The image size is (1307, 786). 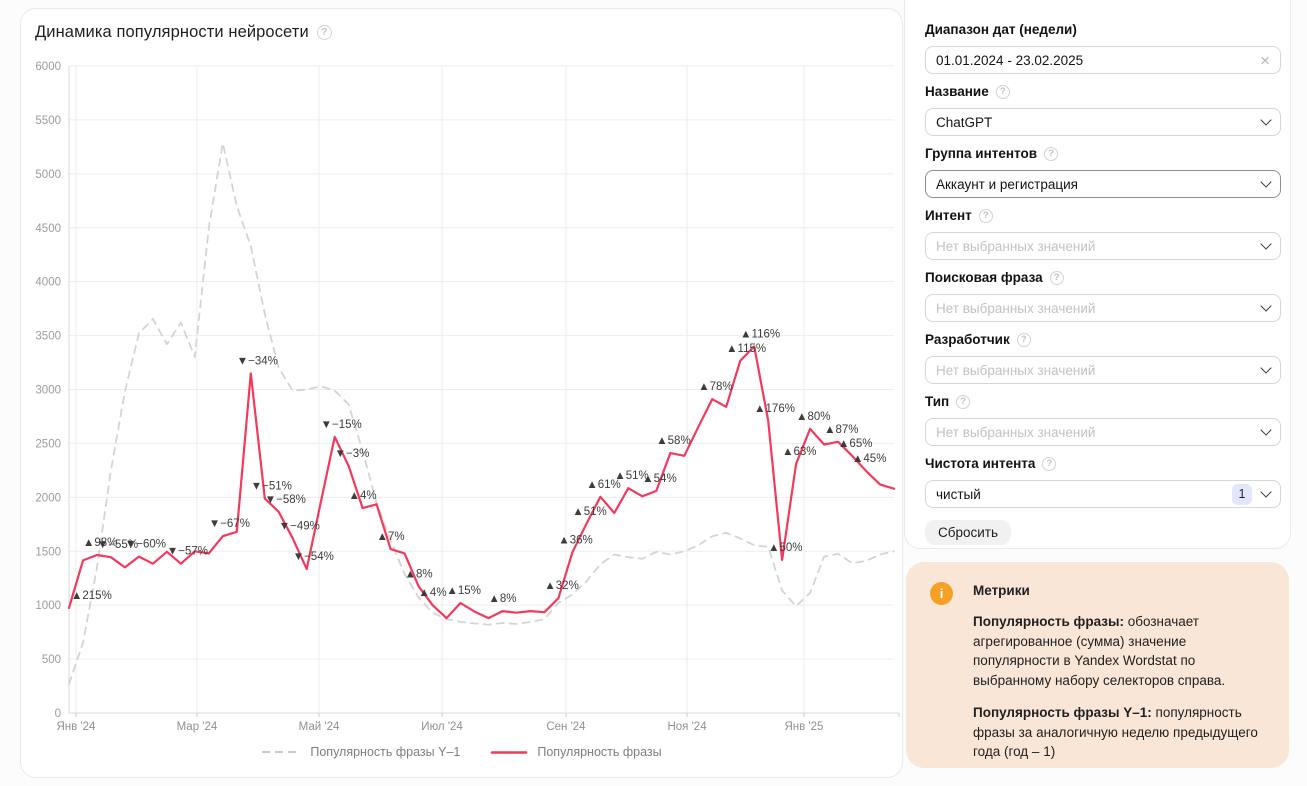 What do you see at coordinates (1001, 590) in the screenshot?
I see `metrics-title: Метрики` at bounding box center [1001, 590].